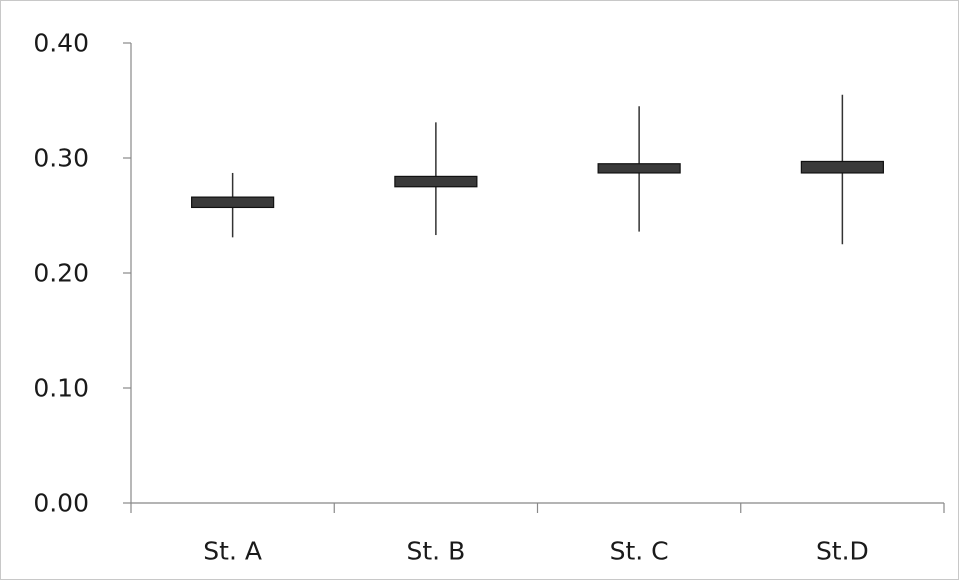  What do you see at coordinates (61, 503) in the screenshot?
I see `y-tick-label: 0.00` at bounding box center [61, 503].